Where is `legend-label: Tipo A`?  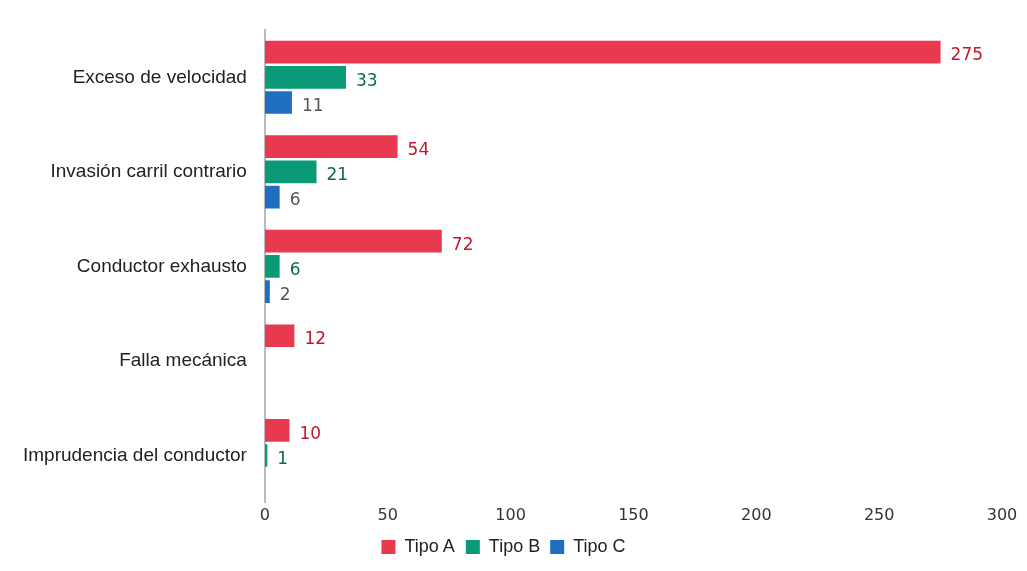 legend-label: Tipo A is located at coordinates (429, 545).